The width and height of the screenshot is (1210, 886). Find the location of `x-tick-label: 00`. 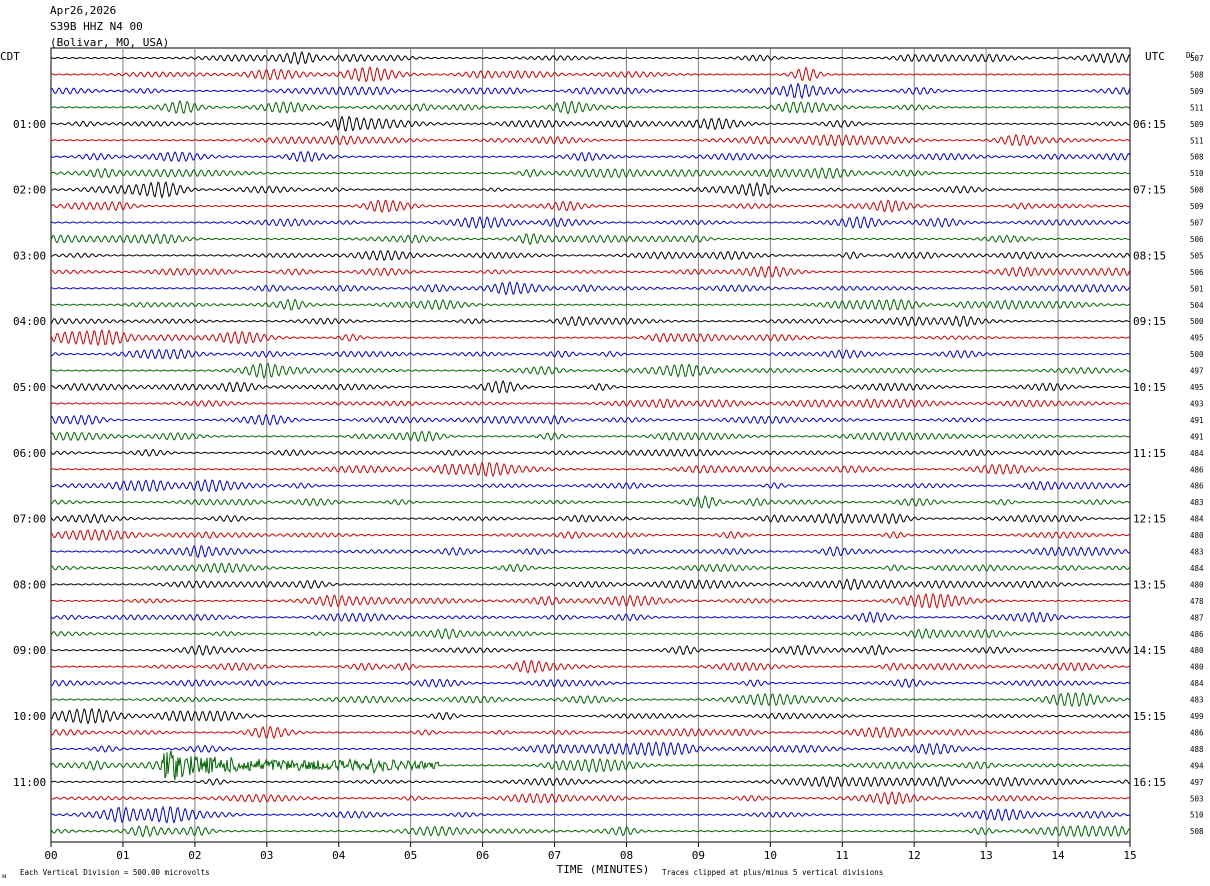

x-tick-label: 00 is located at coordinates (50, 855).